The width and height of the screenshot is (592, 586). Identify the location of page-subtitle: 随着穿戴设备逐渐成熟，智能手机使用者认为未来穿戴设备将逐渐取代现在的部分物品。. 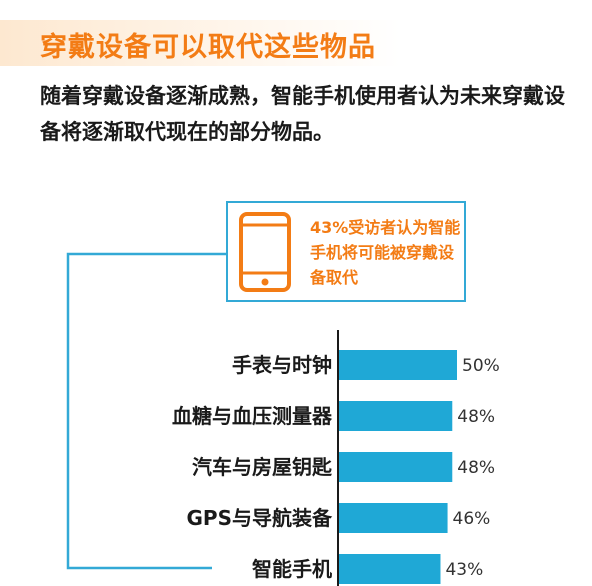
(302, 114).